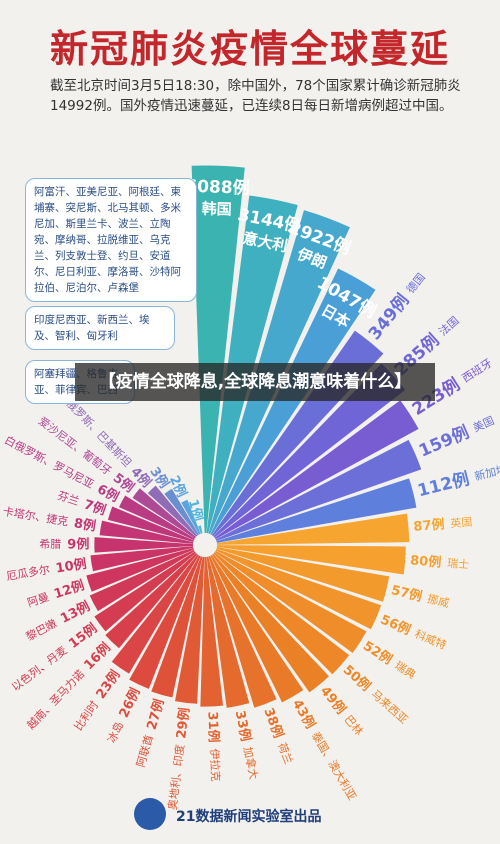  What do you see at coordinates (333, 700) in the screenshot?
I see `value-label: 49例` at bounding box center [333, 700].